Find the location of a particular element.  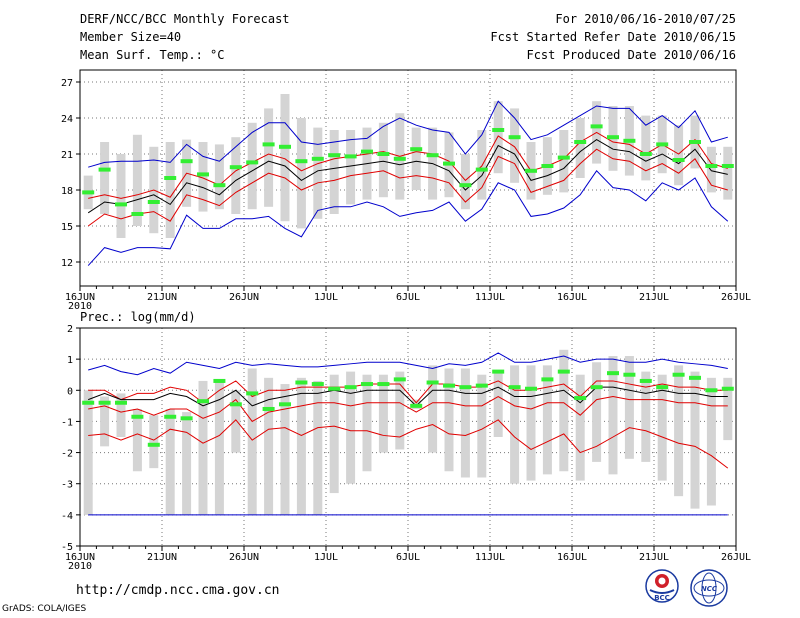

y-tick-label: 21 is located at coordinates (67, 155).